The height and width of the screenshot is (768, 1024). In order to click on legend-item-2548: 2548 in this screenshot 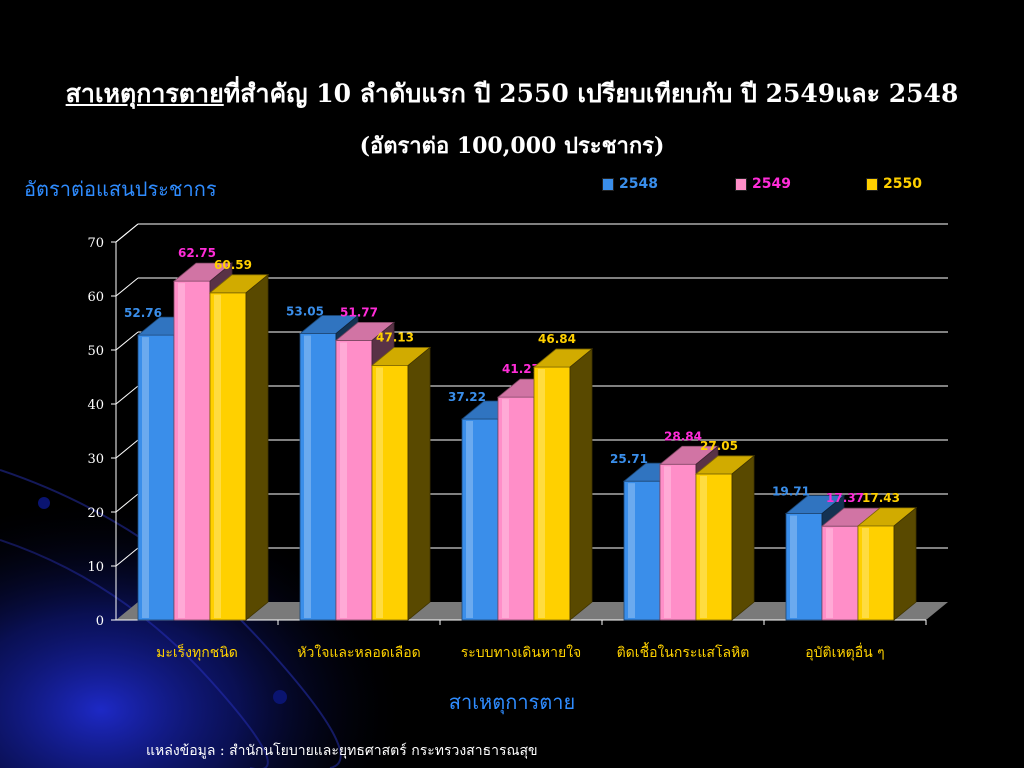, I will do `click(630, 184)`.